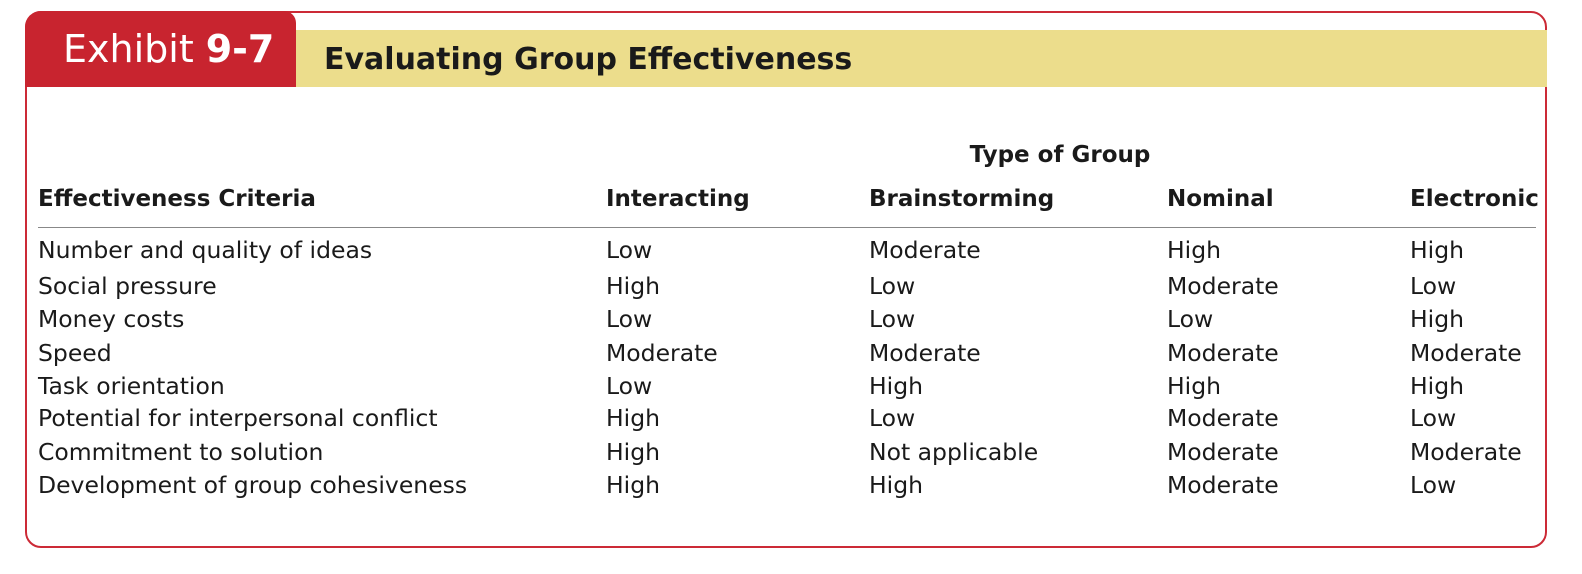 The image size is (1582, 574). What do you see at coordinates (177, 199) in the screenshot?
I see `column-header-criteria: Effectiveness Criteria` at bounding box center [177, 199].